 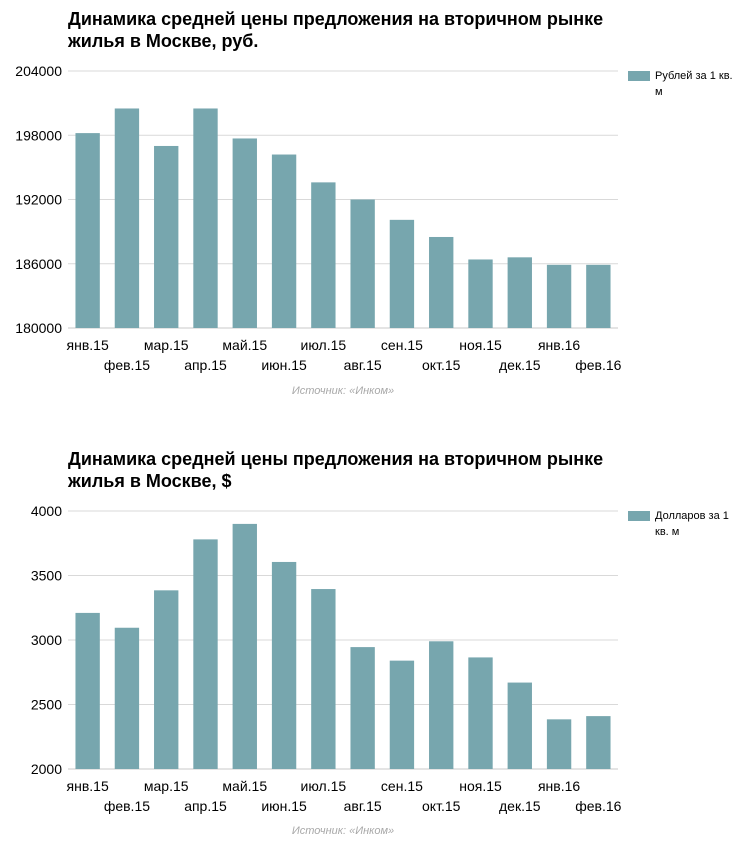 I want to click on chart-title-line: жилья в Москве, руб., so click(x=163, y=41).